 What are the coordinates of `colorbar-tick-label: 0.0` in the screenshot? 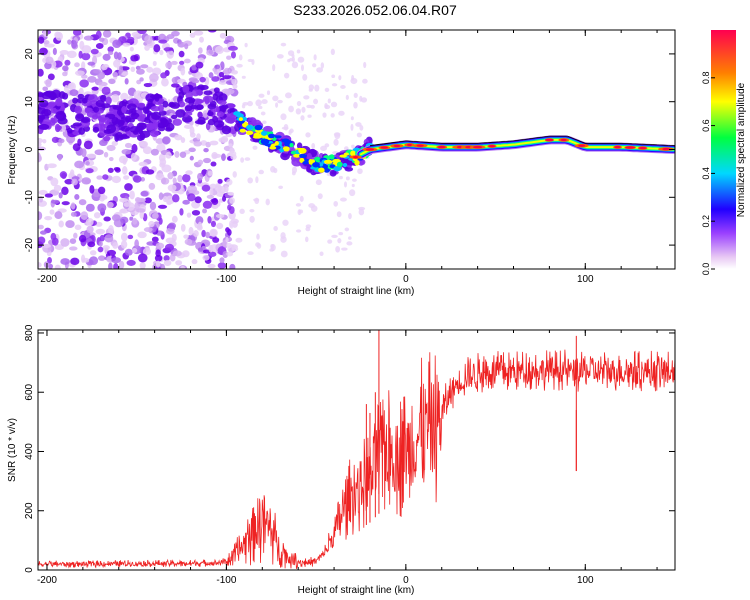 It's located at (706, 269).